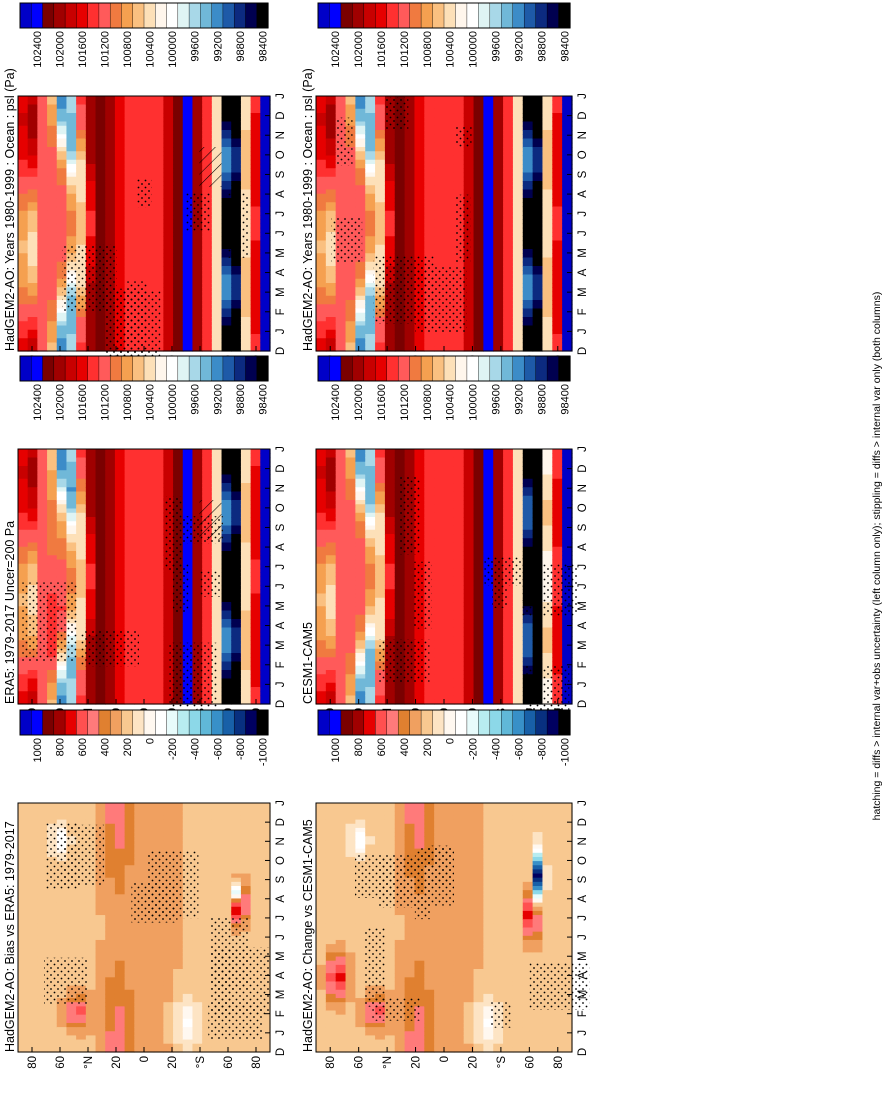 The height and width of the screenshot is (1112, 887). What do you see at coordinates (344, 141) in the screenshot?
I see `stippling-patch` at bounding box center [344, 141].